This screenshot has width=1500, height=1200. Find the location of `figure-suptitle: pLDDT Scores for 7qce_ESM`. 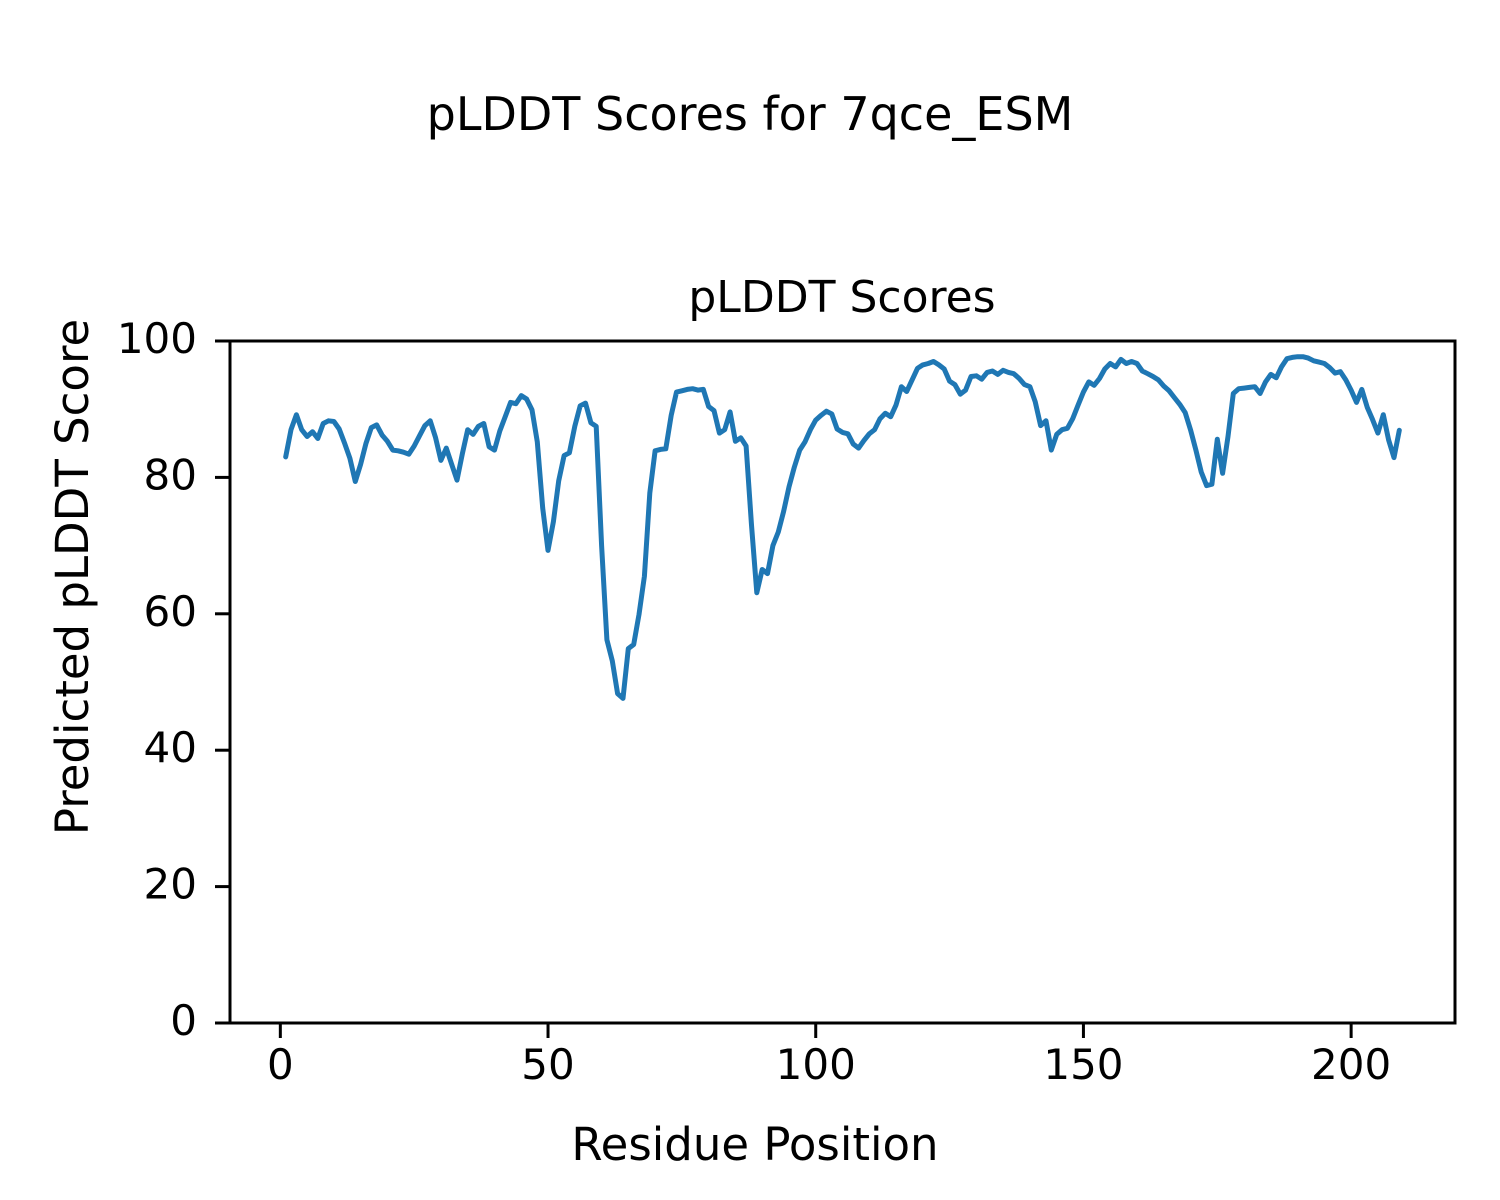

figure-suptitle: pLDDT Scores for 7qce_ESM is located at coordinates (750, 114).